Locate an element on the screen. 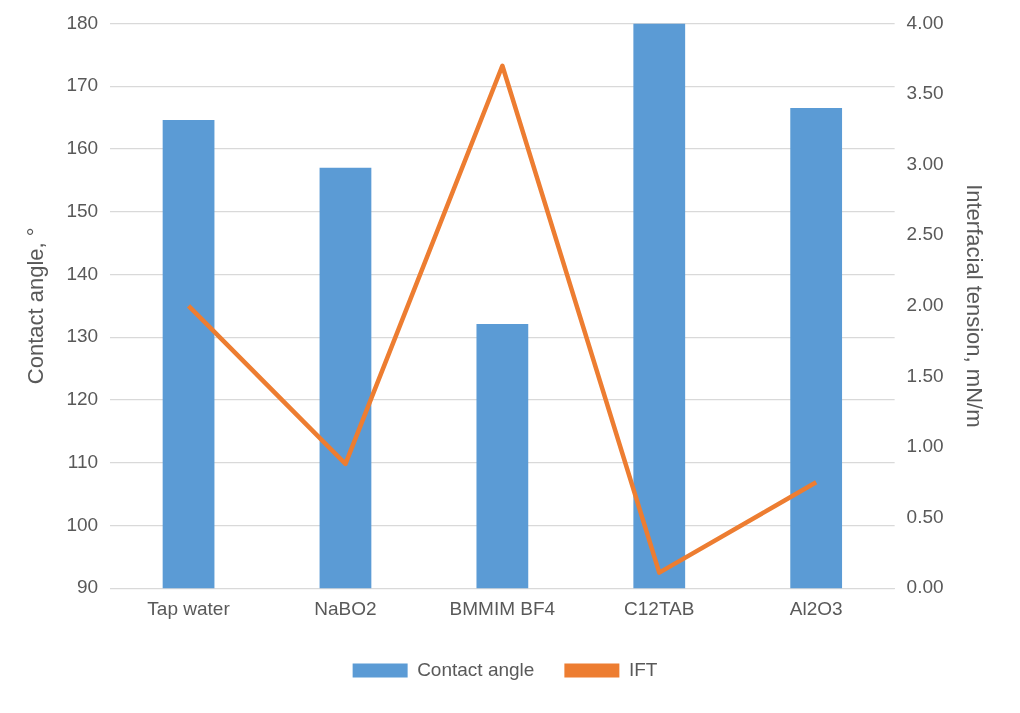 The height and width of the screenshot is (713, 1020). y2-tick-label: 2.00 is located at coordinates (925, 305).